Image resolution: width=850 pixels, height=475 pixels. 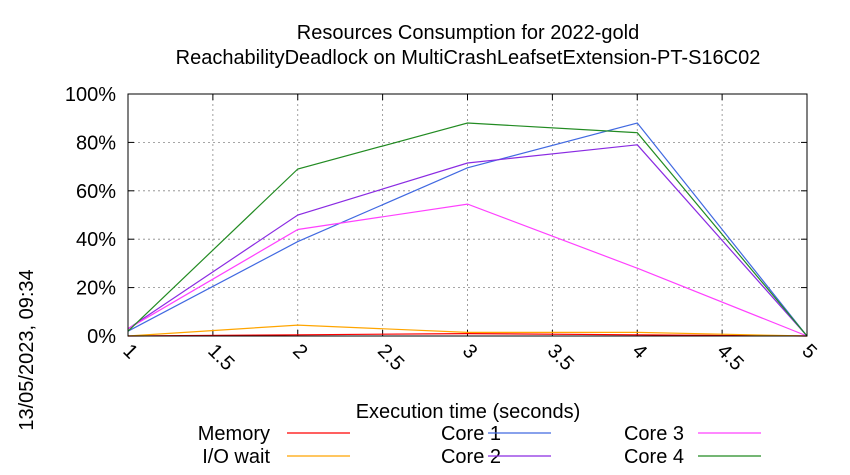 I want to click on legend-item: Core 1, so click(x=496, y=434).